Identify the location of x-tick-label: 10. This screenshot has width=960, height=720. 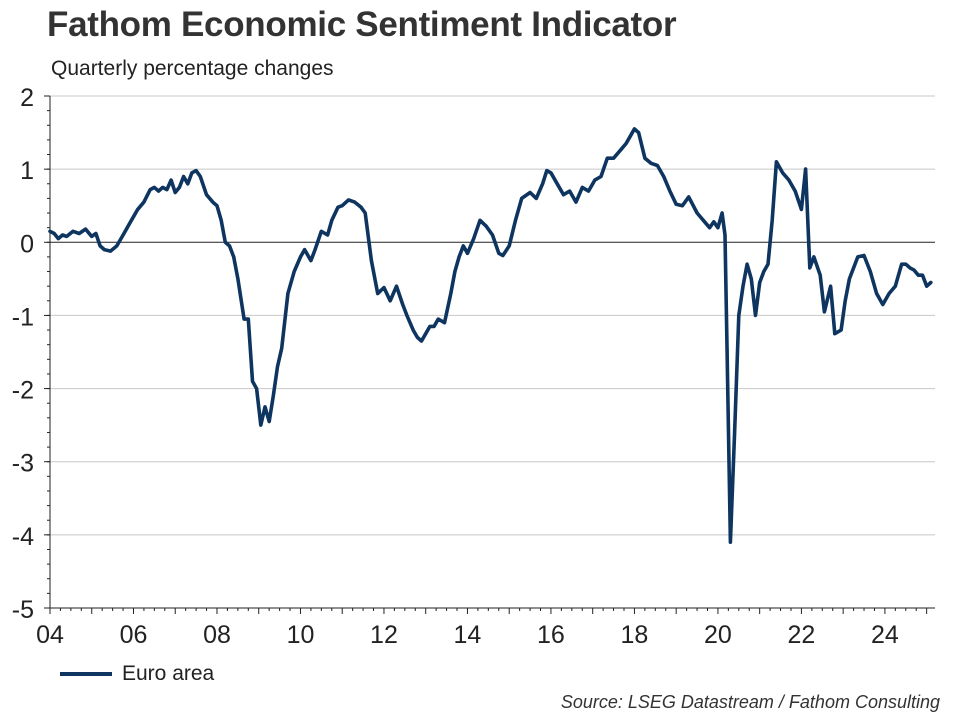
(301, 635).